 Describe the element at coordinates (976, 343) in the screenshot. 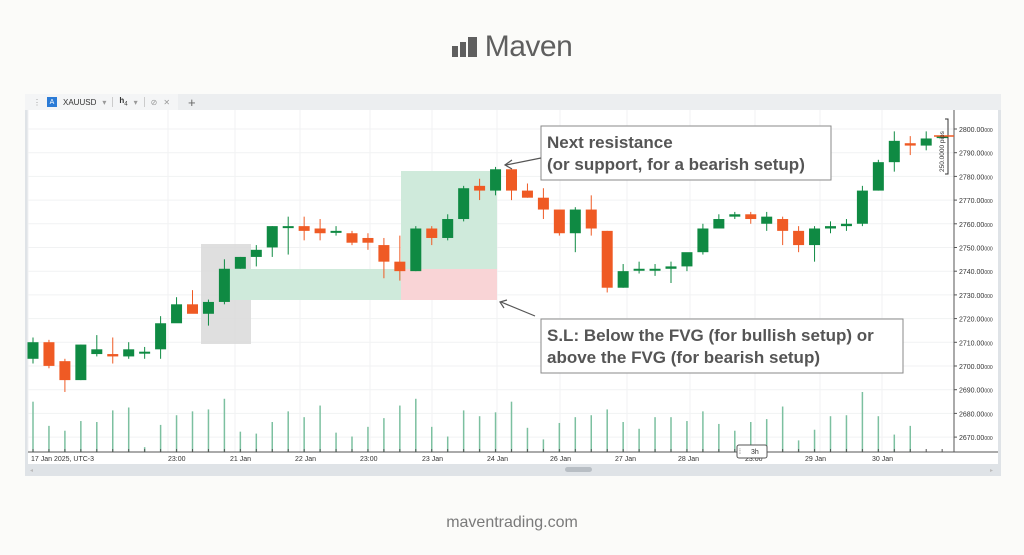

I see `price-tick-label: 2710.00000` at that location.